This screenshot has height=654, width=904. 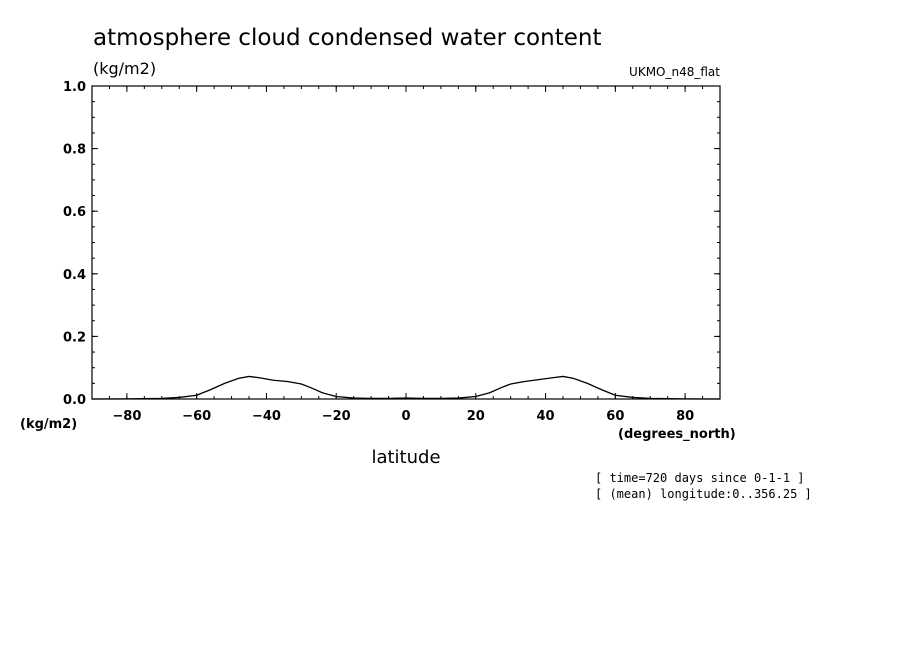 I want to click on x-tick-label: 60, so click(x=615, y=416).